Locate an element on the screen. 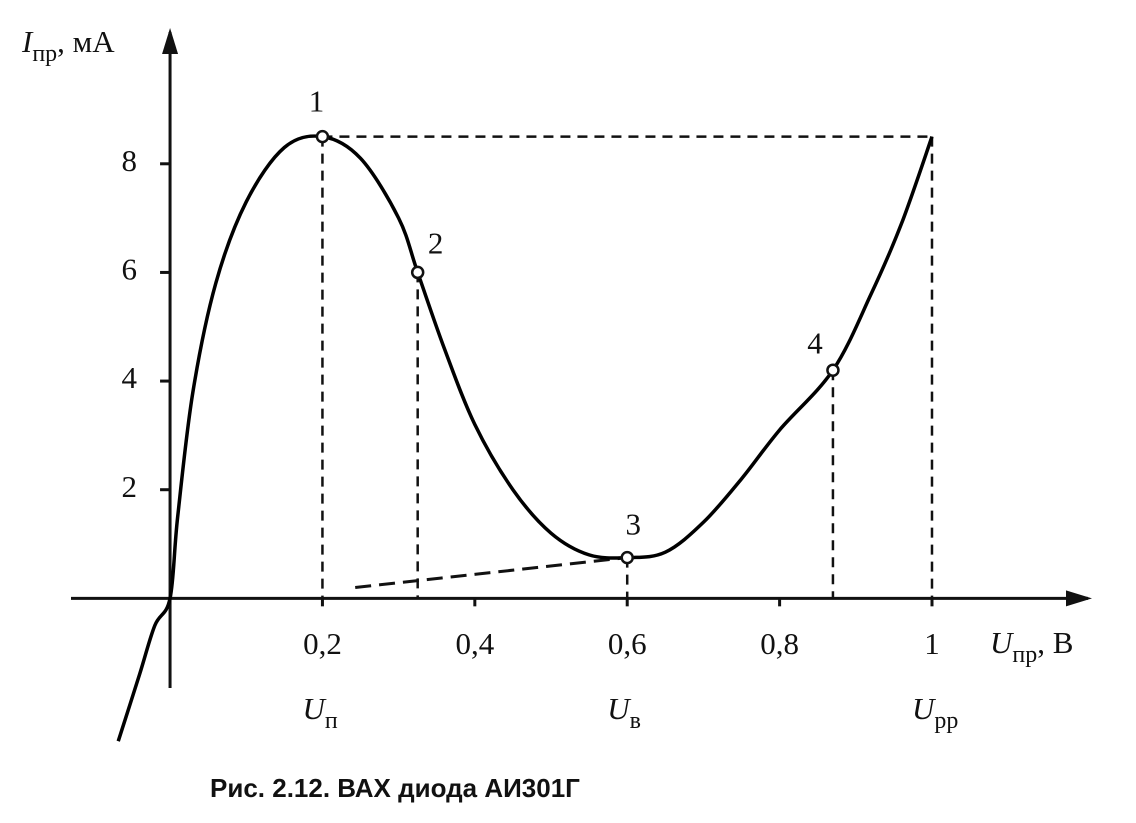 The height and width of the screenshot is (823, 1136). y-tick-label: 2 is located at coordinates (130, 486).